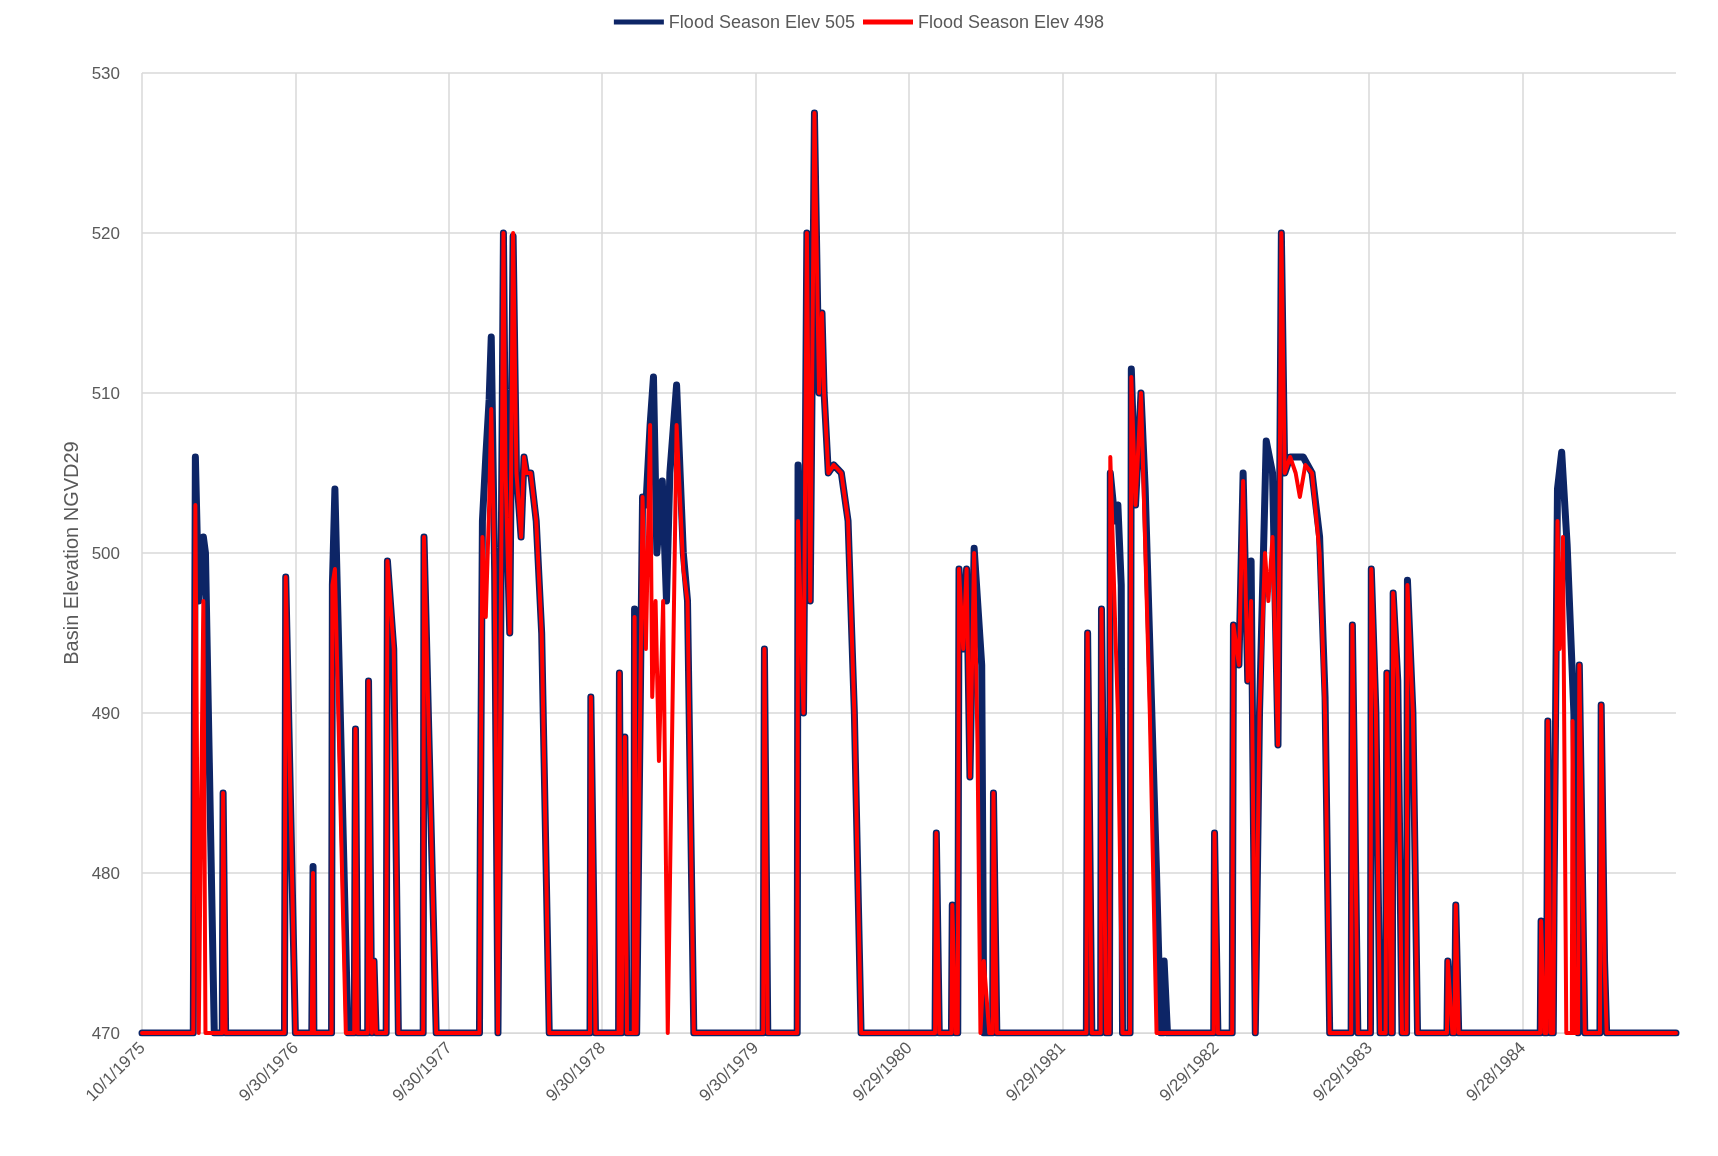 The width and height of the screenshot is (1718, 1156). I want to click on y-tick-label: 500, so click(105, 553).